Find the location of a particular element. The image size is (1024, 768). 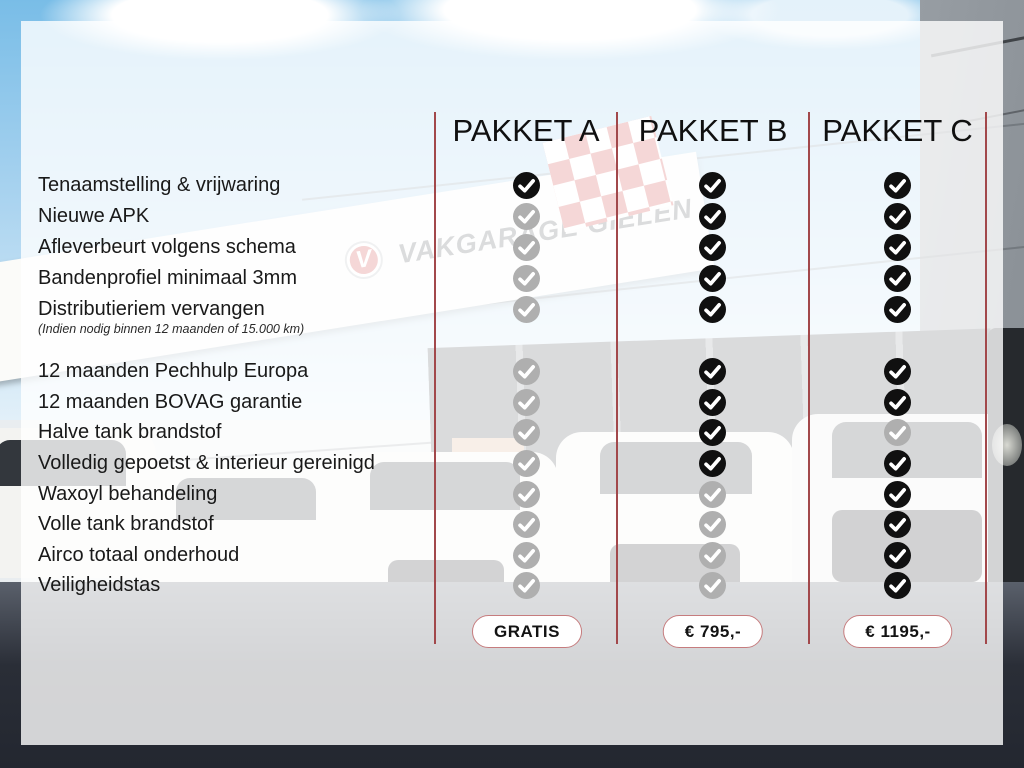

feature-label: Halve tank brandstof is located at coordinates (130, 432).